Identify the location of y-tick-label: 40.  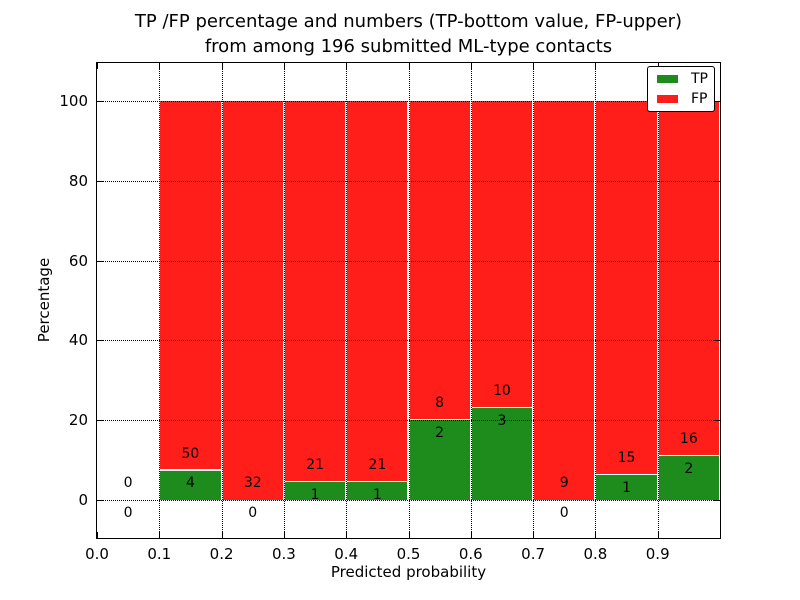
(78, 340).